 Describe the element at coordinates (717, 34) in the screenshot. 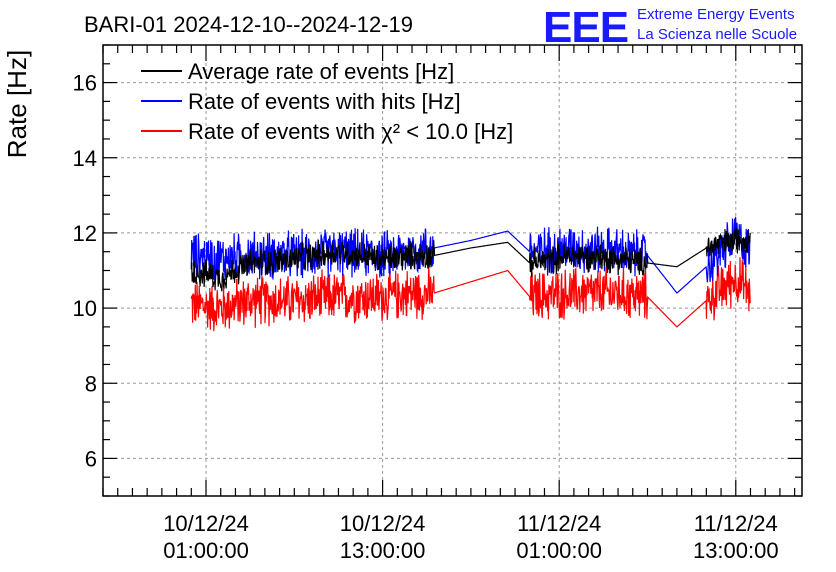

I see `logo-line-2: La Scienza nelle Scuole` at that location.